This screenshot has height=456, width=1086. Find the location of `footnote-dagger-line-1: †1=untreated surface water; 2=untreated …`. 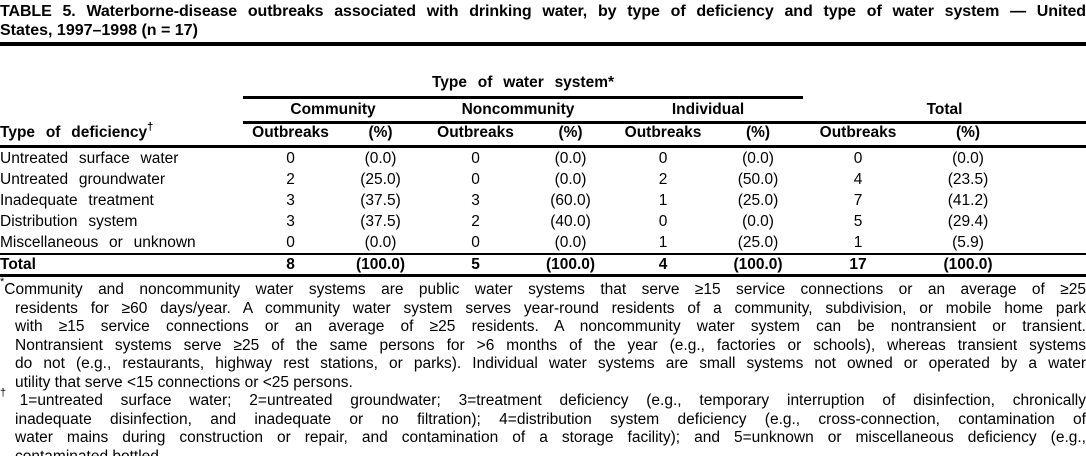

footnote-dagger-line-1: †1=untreated surface water; 2=untreated … is located at coordinates (543, 399).